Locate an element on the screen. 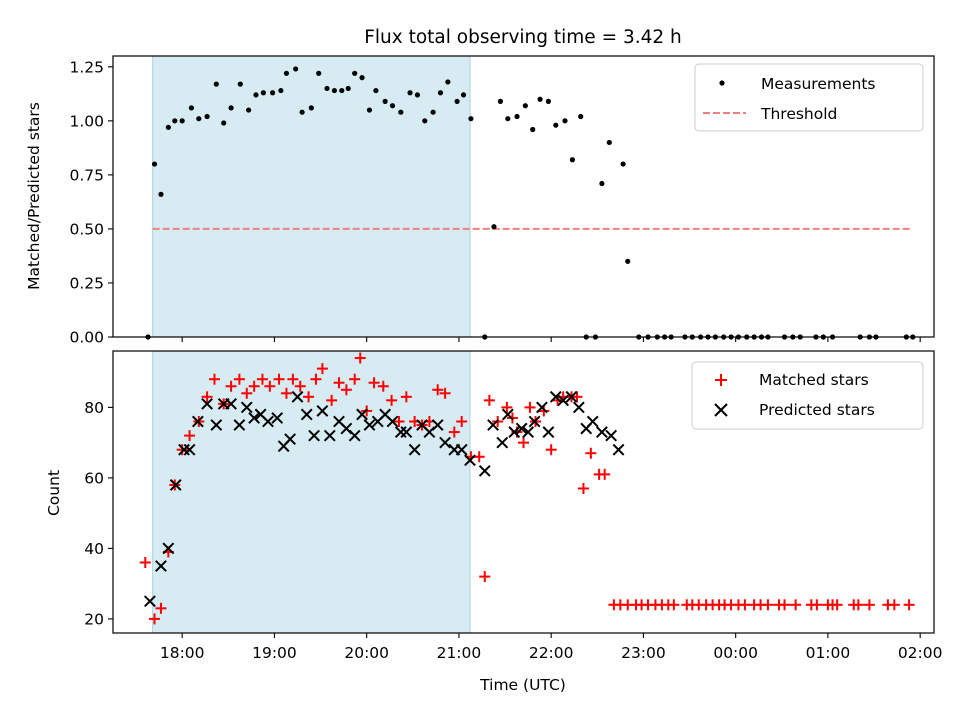 The image size is (960, 720). legend-matched-marker is located at coordinates (721, 380).